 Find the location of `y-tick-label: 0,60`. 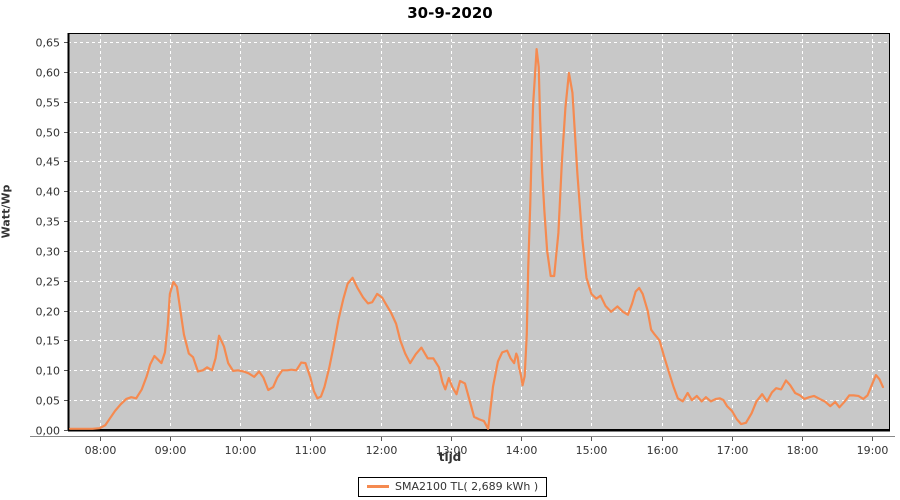

y-tick-label: 0,60 is located at coordinates (48, 73).